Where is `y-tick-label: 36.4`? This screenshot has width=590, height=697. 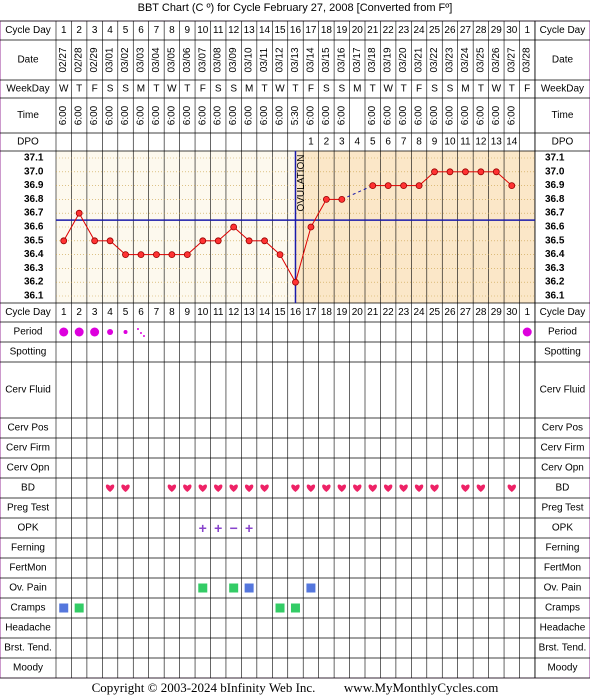 y-tick-label: 36.4 is located at coordinates (34, 254).